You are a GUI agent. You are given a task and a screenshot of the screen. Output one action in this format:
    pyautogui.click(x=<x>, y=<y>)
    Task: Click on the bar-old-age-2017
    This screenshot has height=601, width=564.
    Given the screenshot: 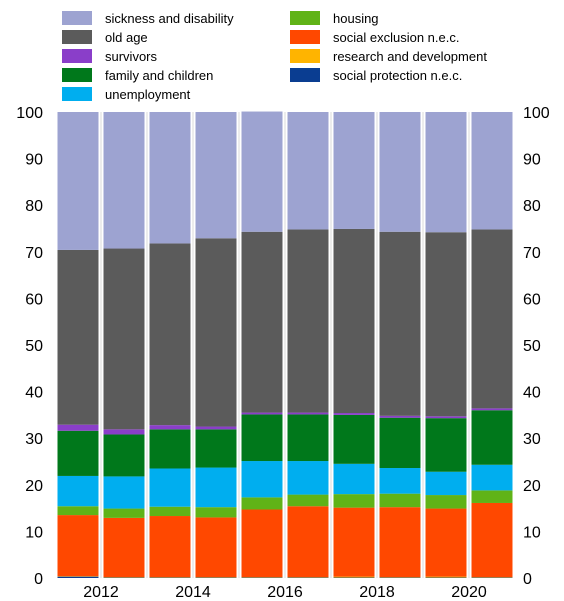 What is the action you would take?
    pyautogui.click(x=354, y=321)
    